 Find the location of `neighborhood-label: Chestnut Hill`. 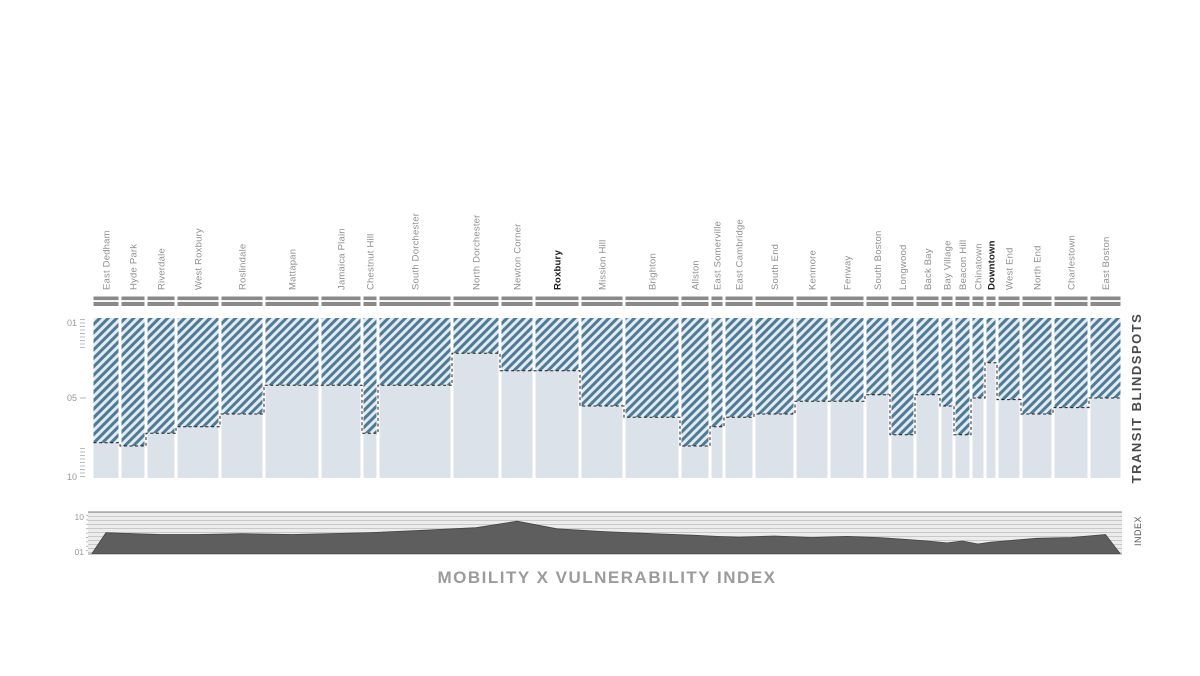

neighborhood-label: Chestnut Hill is located at coordinates (371, 262).